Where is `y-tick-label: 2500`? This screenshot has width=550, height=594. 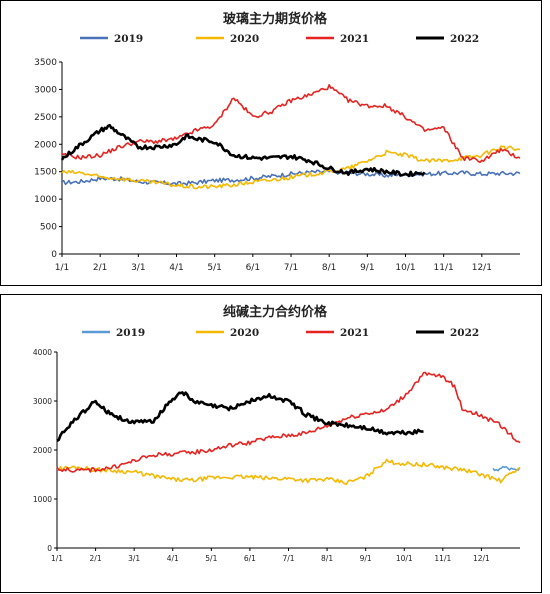
y-tick-label: 2500 is located at coordinates (45, 118).